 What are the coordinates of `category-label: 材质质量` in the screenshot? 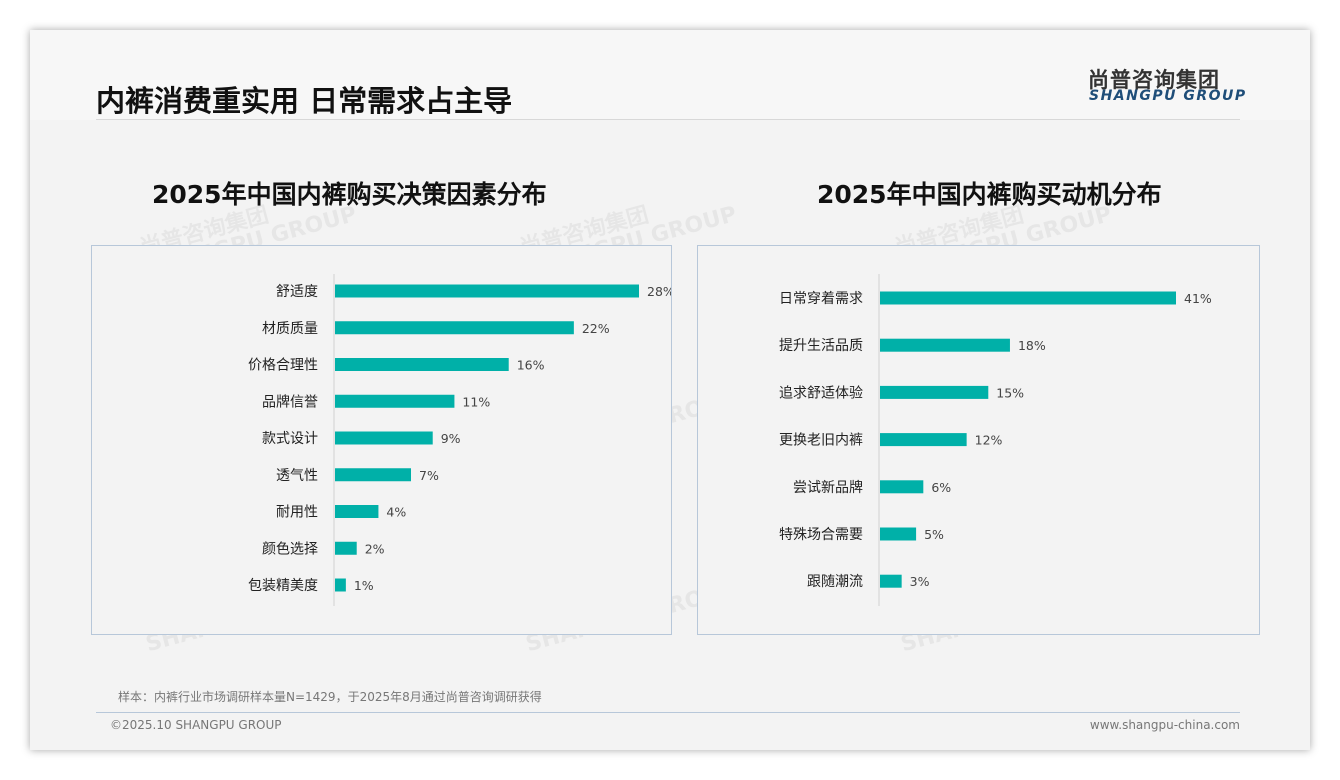 It's located at (290, 329).